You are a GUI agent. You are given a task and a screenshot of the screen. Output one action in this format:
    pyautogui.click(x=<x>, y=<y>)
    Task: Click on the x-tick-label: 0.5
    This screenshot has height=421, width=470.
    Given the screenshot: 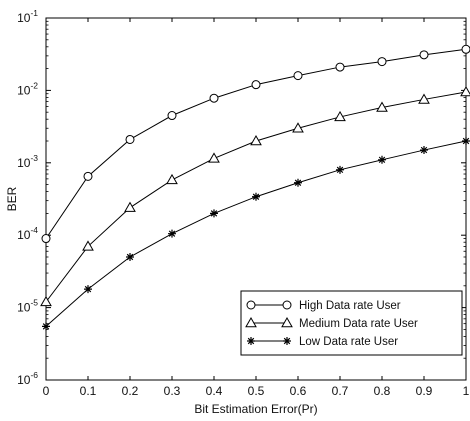 What is the action you would take?
    pyautogui.click(x=256, y=391)
    